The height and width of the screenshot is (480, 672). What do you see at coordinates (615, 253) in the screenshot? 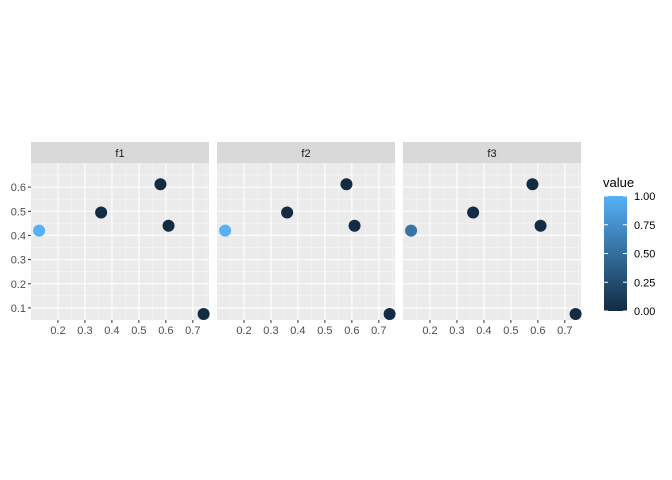
I see `legend-colorbar` at bounding box center [615, 253].